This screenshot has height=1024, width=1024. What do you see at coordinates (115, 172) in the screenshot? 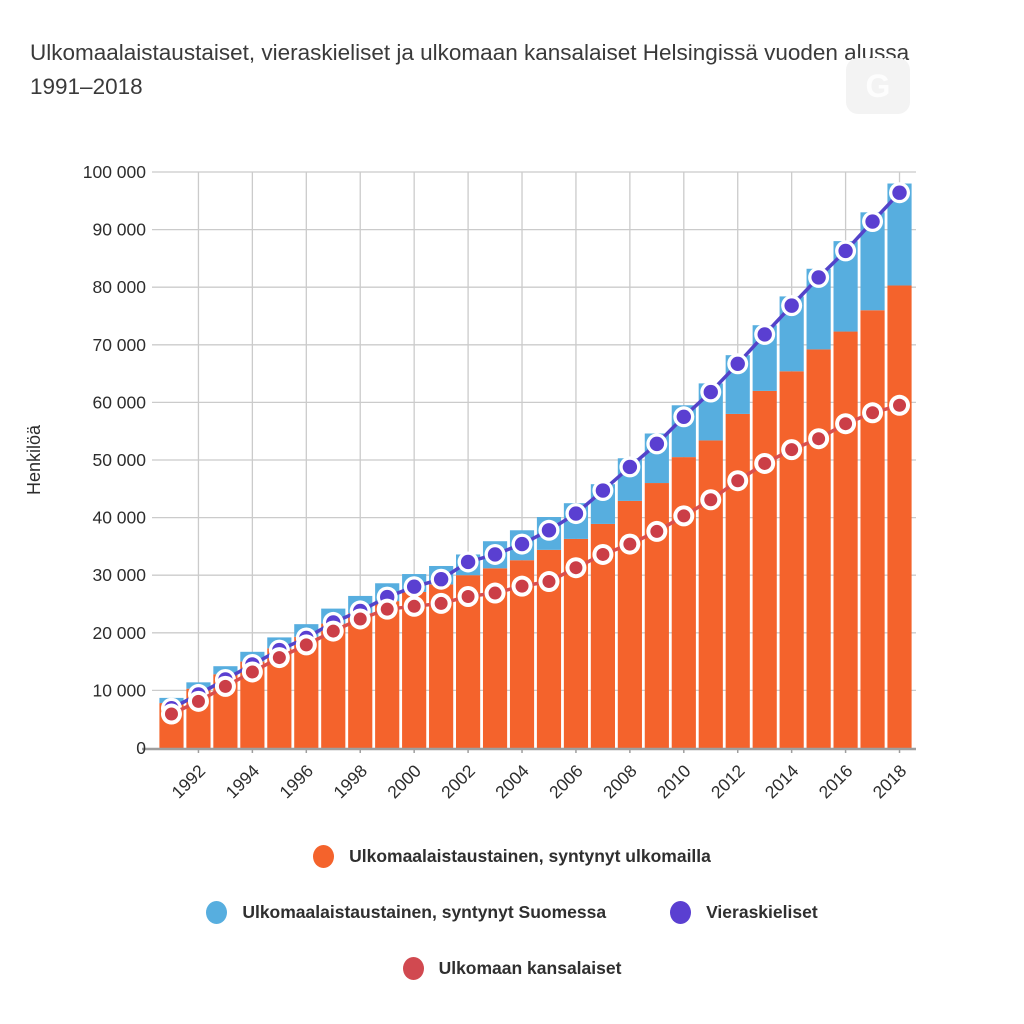
I see `y-tick-100000: 100 000` at bounding box center [115, 172].